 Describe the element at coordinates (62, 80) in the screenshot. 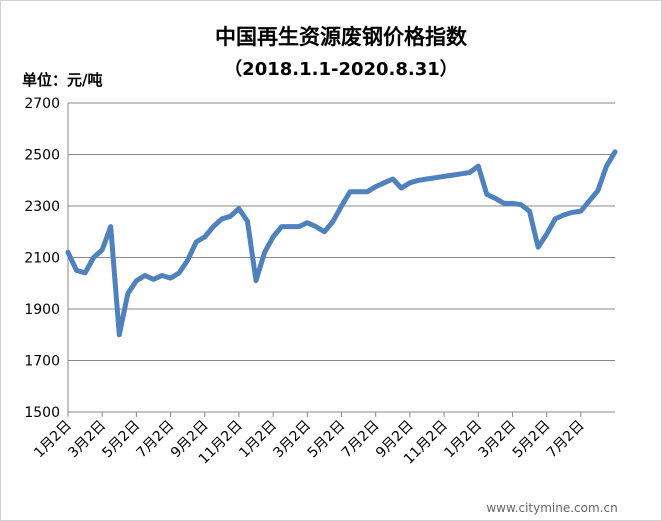

I see `y-axis-label: 单位：元/吨` at that location.